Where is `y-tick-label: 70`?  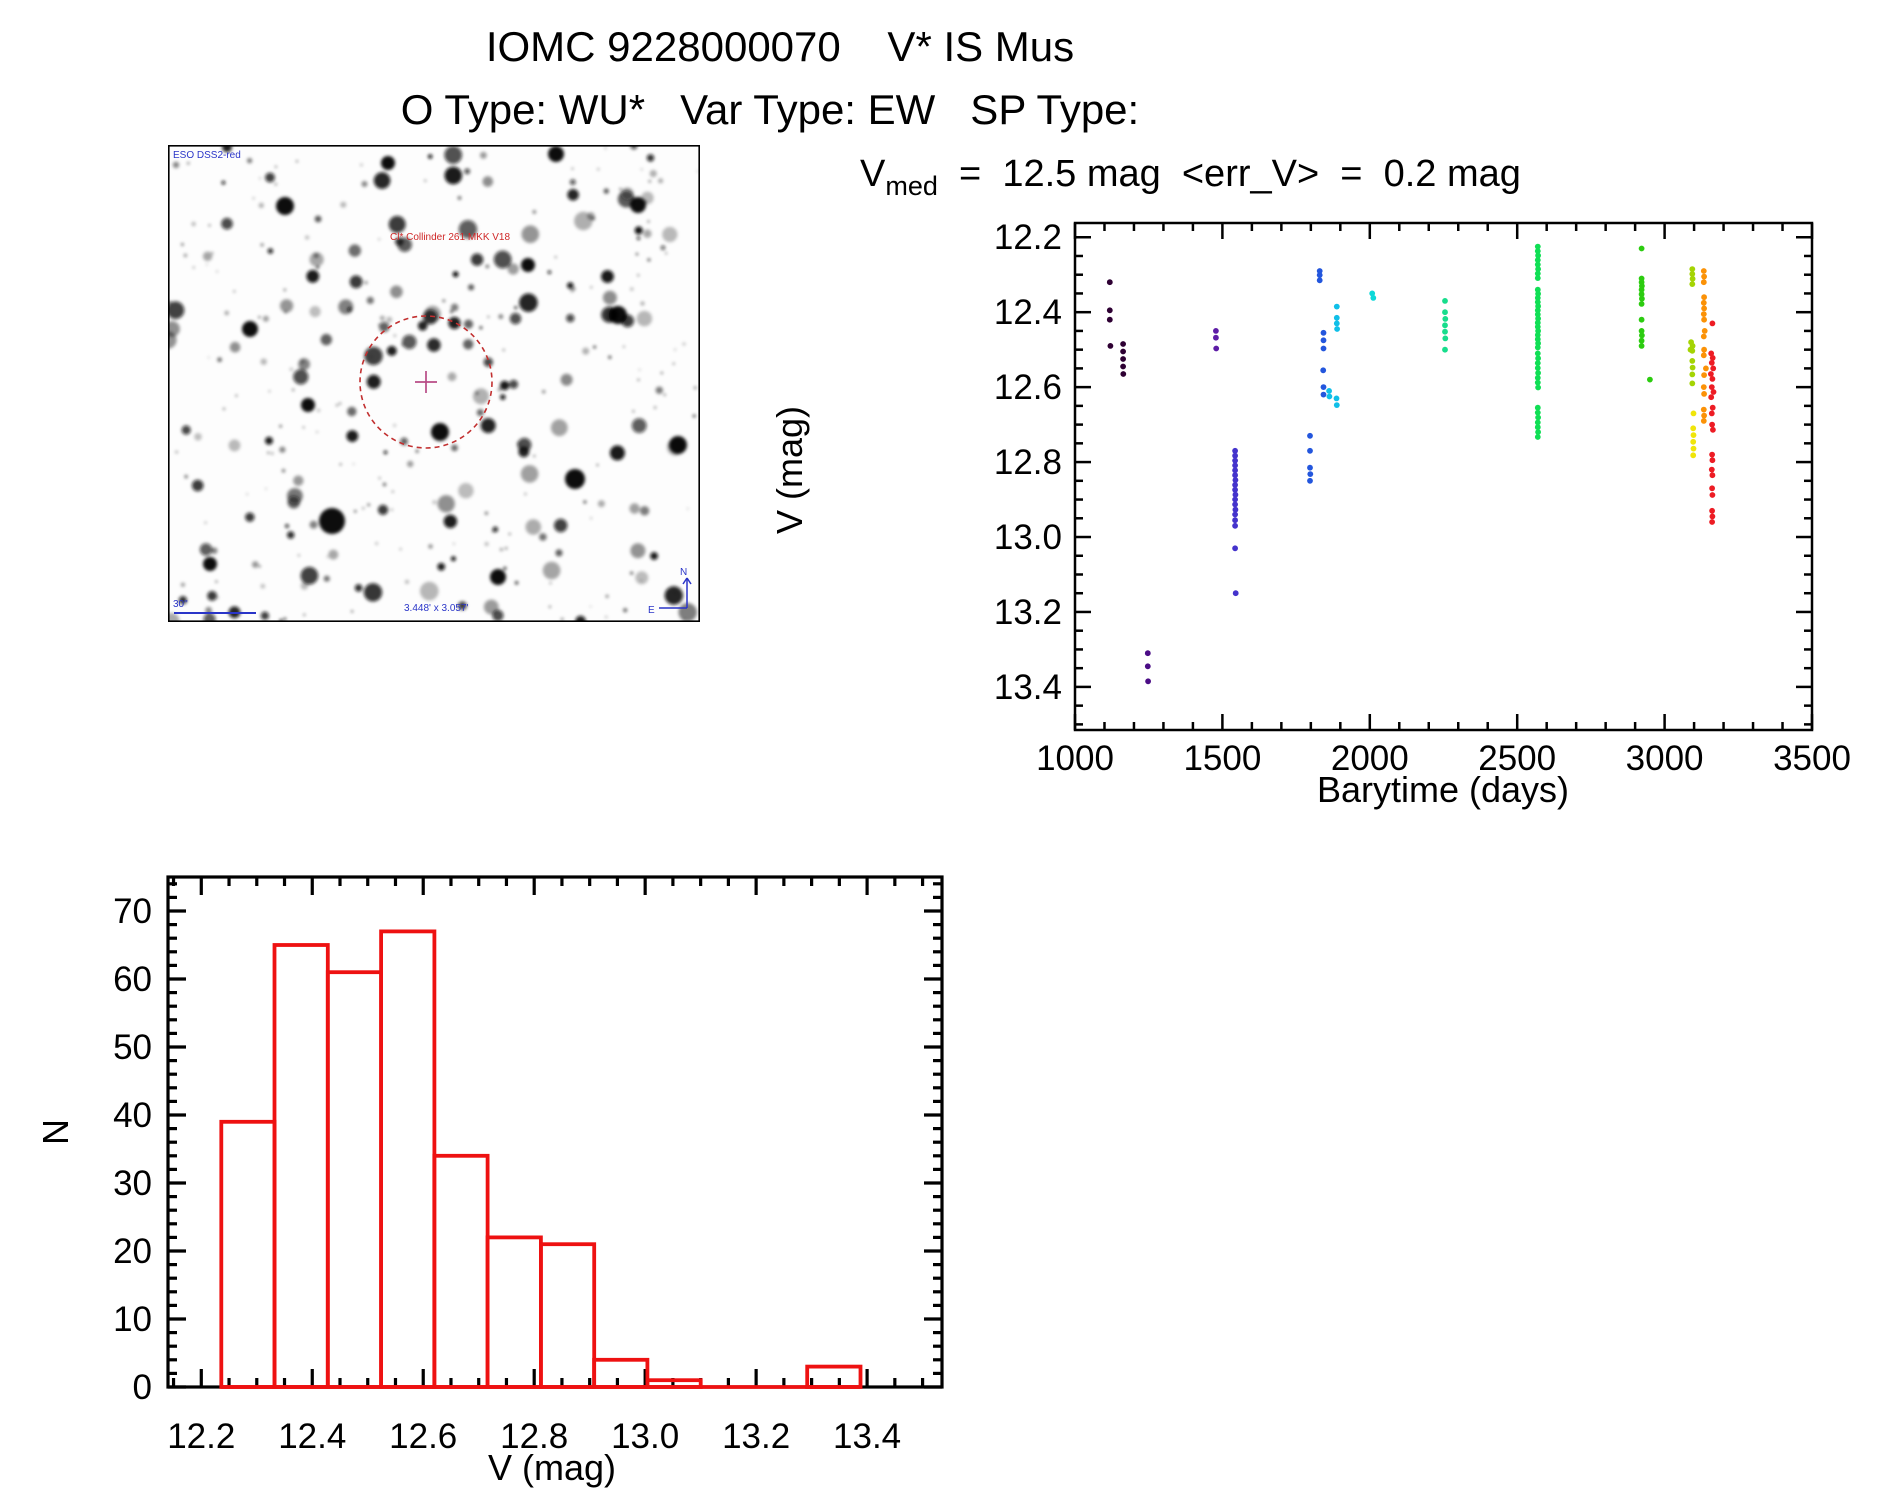
y-tick-label: 70 is located at coordinates (132, 911).